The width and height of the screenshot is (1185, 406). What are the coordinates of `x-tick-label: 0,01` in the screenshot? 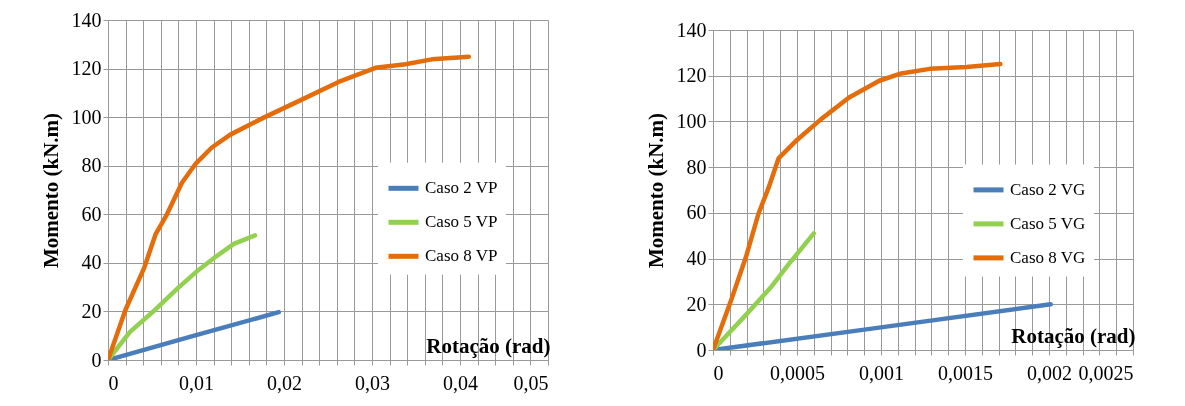 It's located at (196, 382).